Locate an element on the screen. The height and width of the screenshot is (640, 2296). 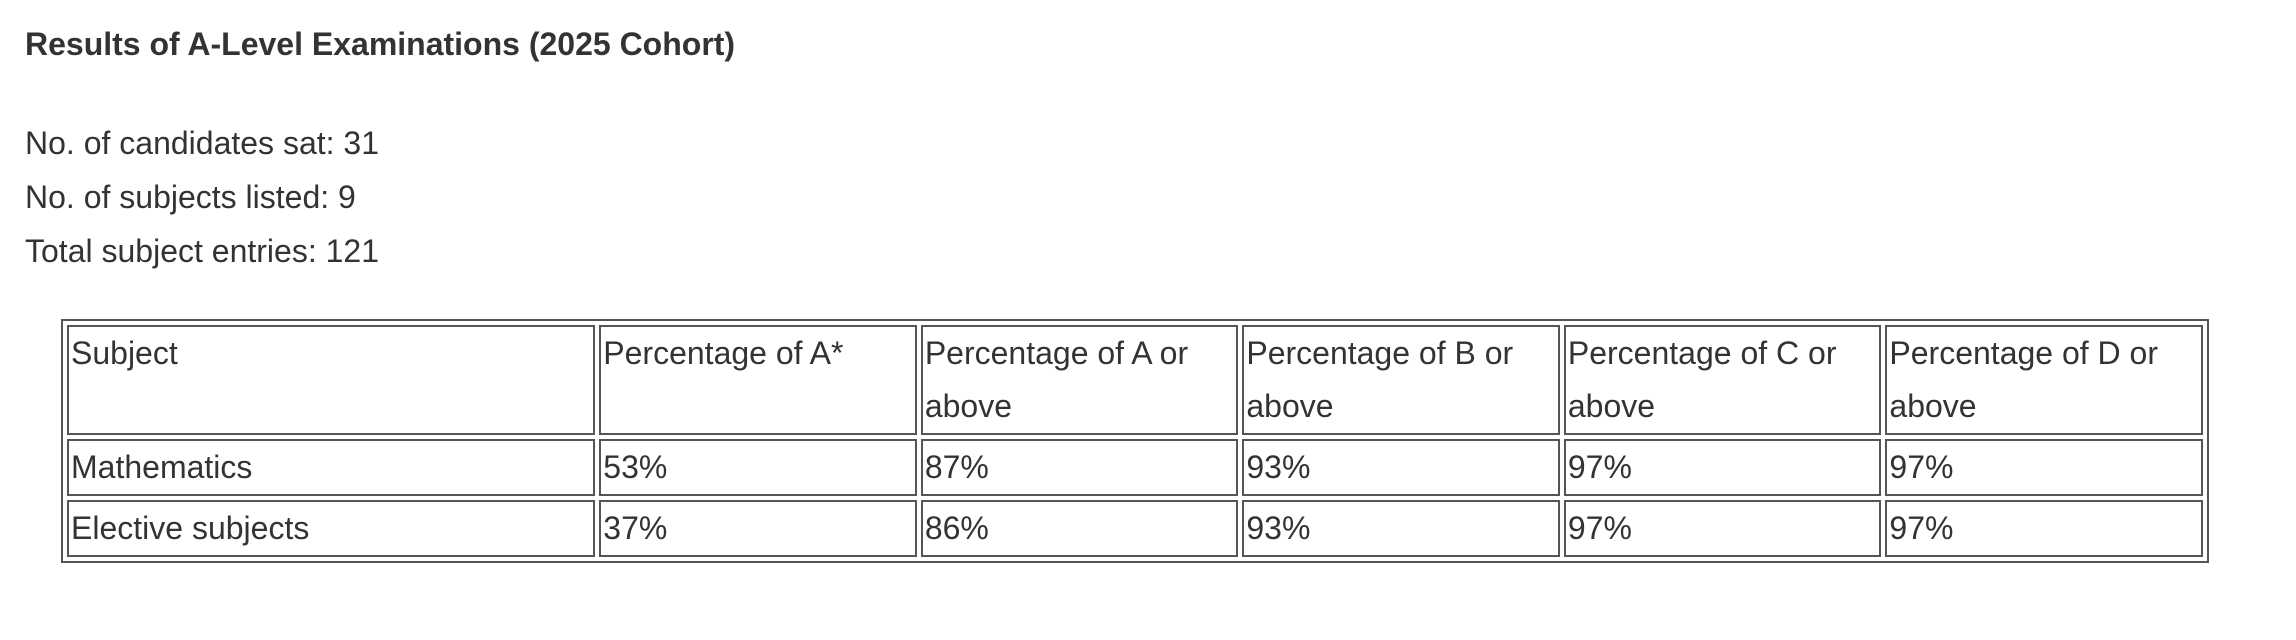
table-cell: Mathematics is located at coordinates (331, 467).